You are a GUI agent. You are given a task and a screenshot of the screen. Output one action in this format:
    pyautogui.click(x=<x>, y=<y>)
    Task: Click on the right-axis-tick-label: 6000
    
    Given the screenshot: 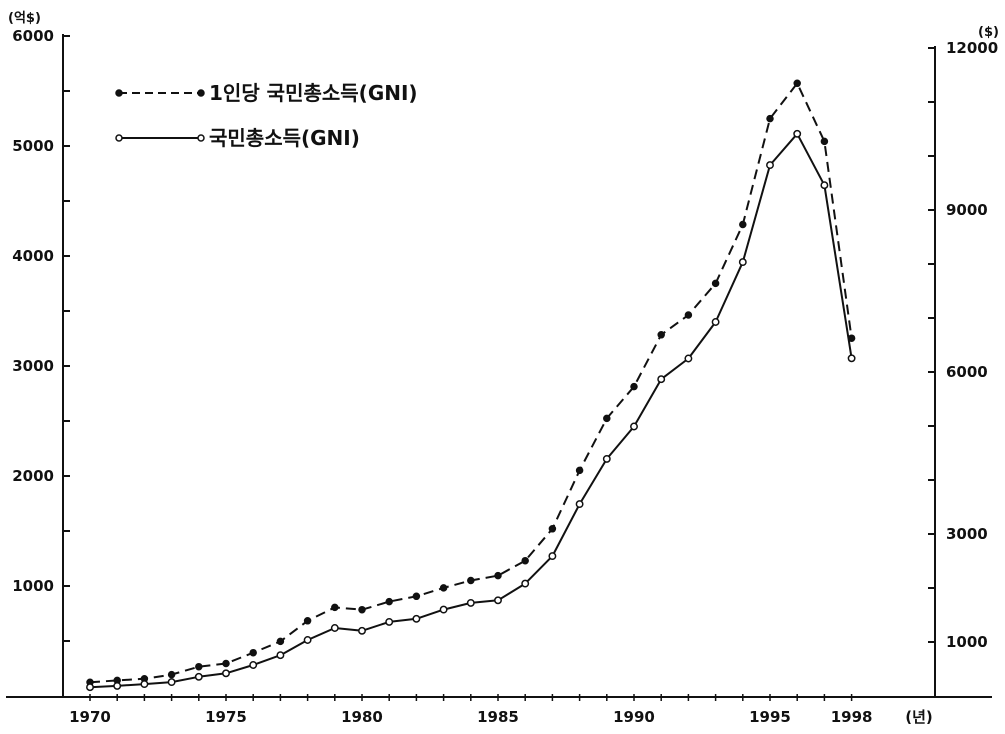 What is the action you would take?
    pyautogui.click(x=967, y=372)
    